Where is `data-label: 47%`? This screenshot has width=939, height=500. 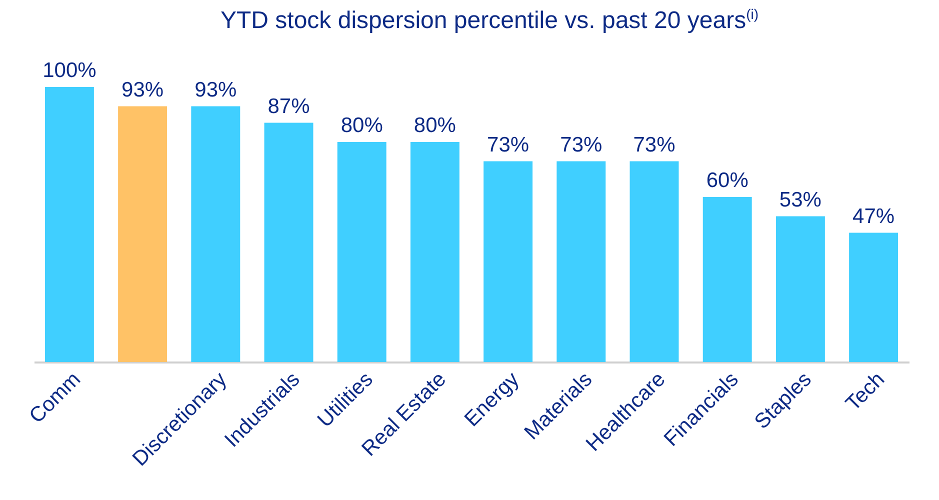
data-label: 47% is located at coordinates (873, 216).